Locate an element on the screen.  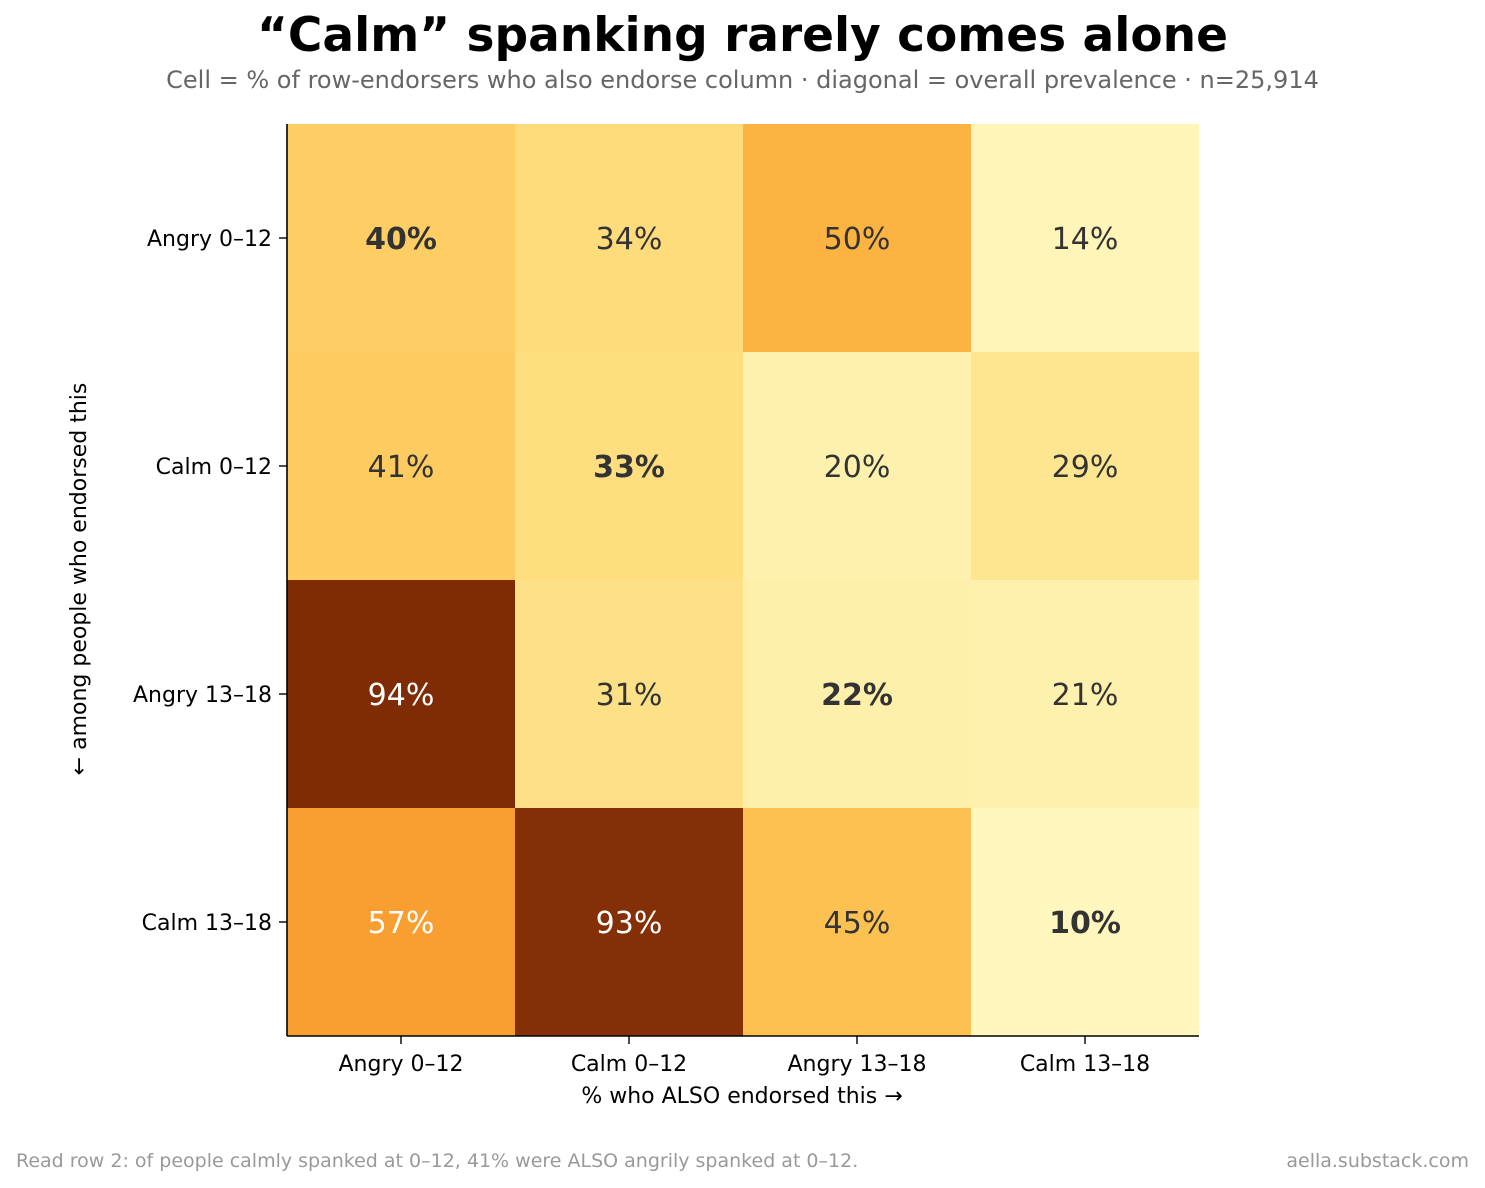
x-tick-label: Angry 13–18 is located at coordinates (856, 1064).